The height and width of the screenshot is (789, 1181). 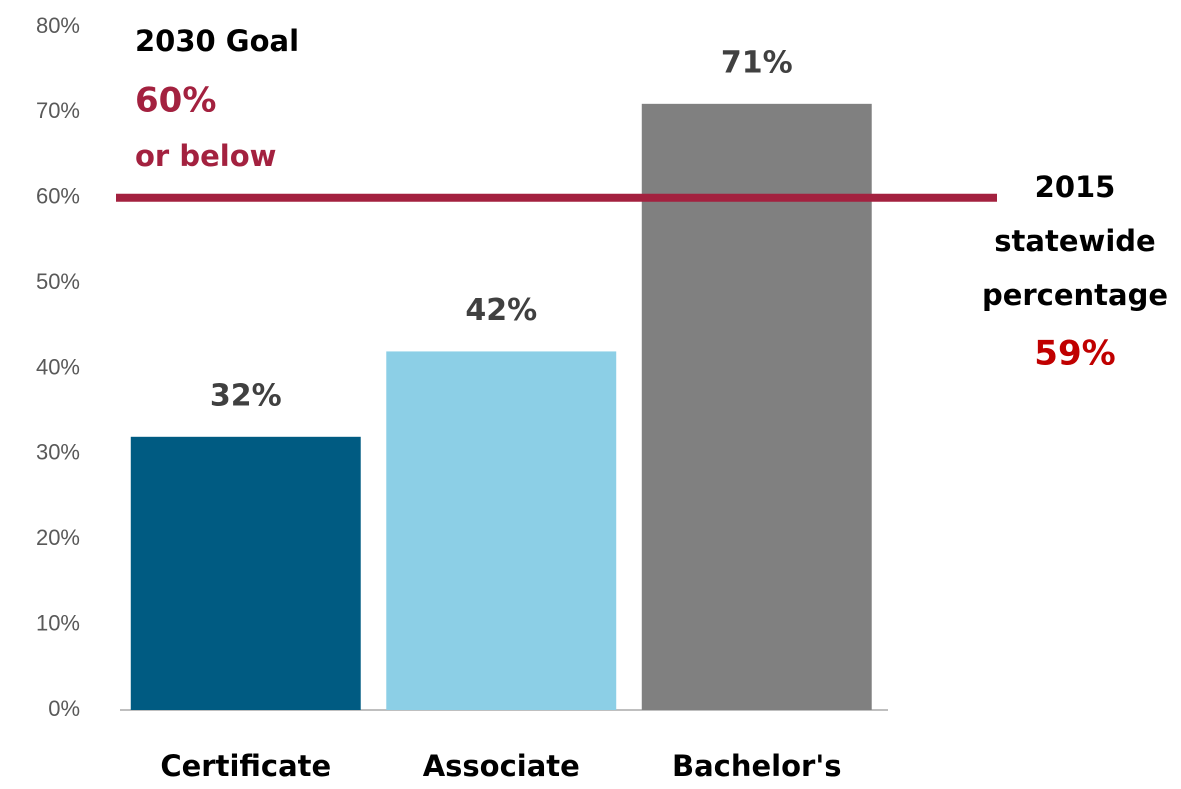 I want to click on data-label: 32%, so click(x=246, y=395).